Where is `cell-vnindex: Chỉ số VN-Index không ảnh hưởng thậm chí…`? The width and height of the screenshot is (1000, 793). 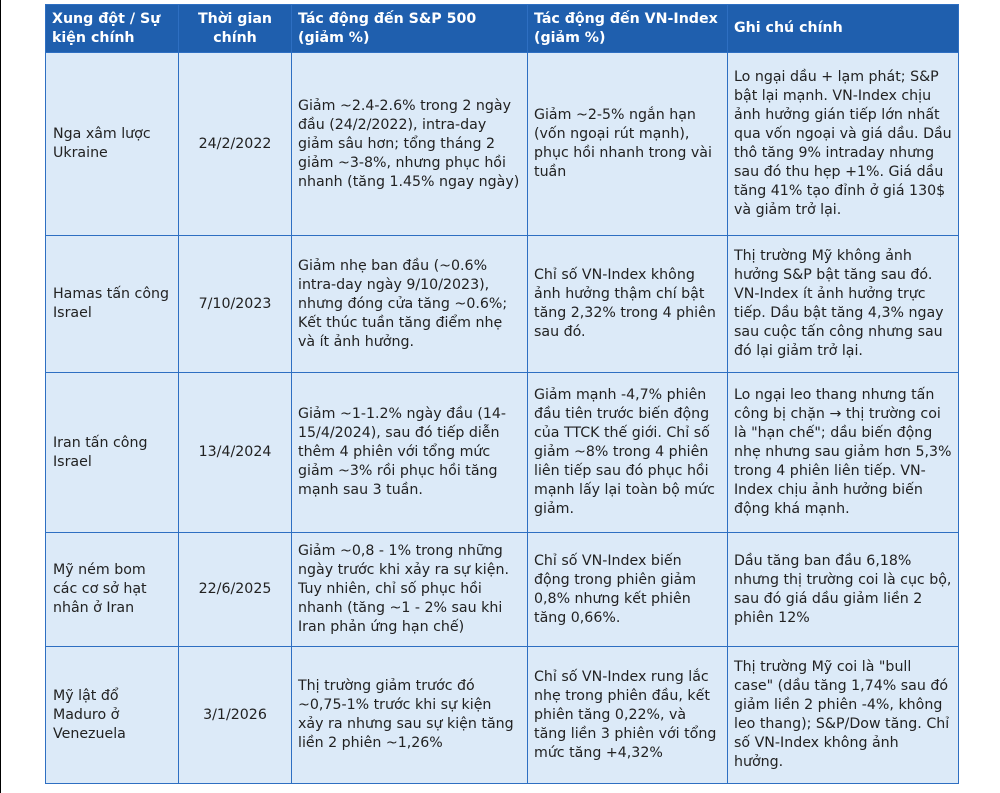 cell-vnindex: Chỉ số VN-Index không ảnh hưởng thậm chí… is located at coordinates (627, 304).